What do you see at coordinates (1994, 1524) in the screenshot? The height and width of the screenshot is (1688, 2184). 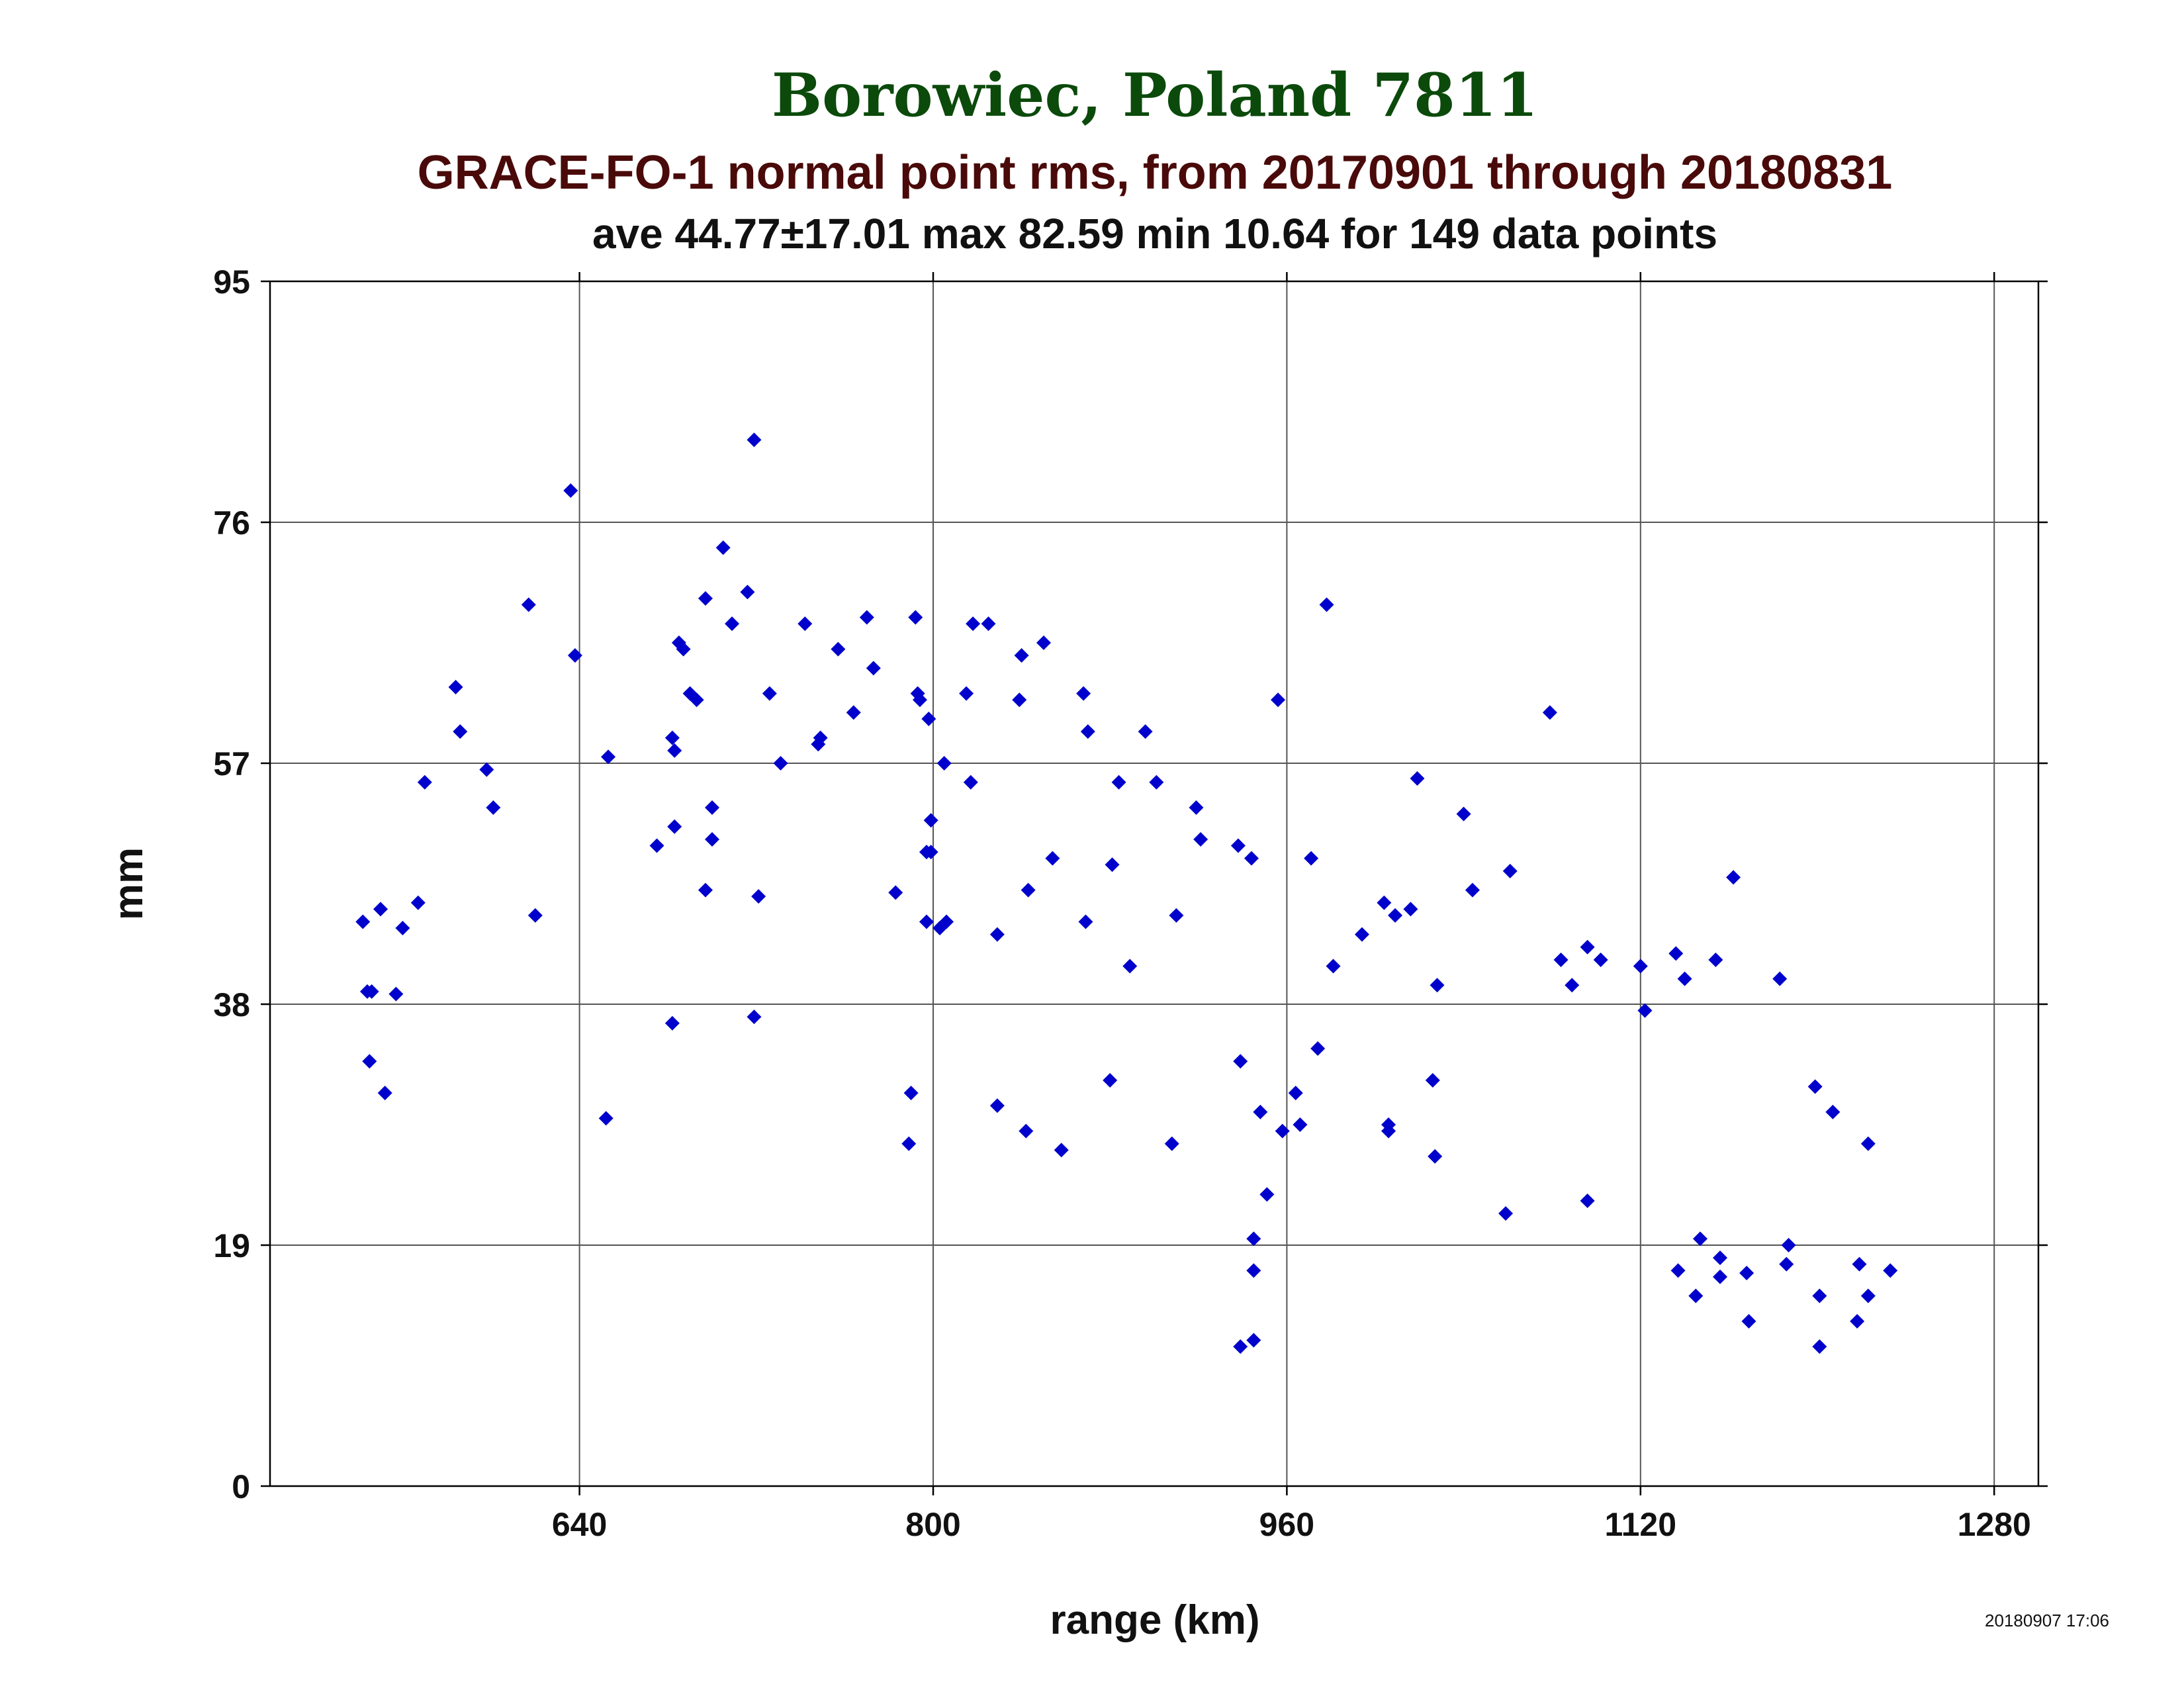 I see `x-tick-label: 1280` at bounding box center [1994, 1524].